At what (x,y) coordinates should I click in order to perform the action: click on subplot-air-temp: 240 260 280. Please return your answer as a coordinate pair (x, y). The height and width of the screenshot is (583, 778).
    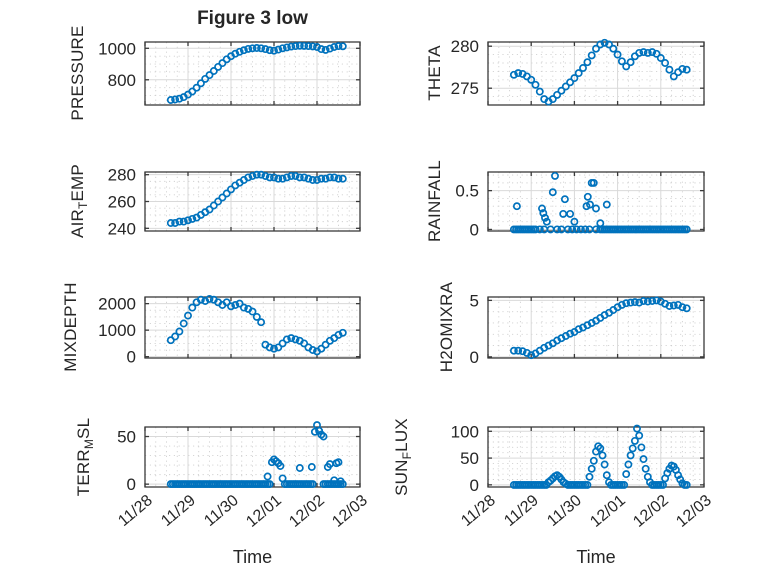
    Looking at the image, I should click on (234, 202).